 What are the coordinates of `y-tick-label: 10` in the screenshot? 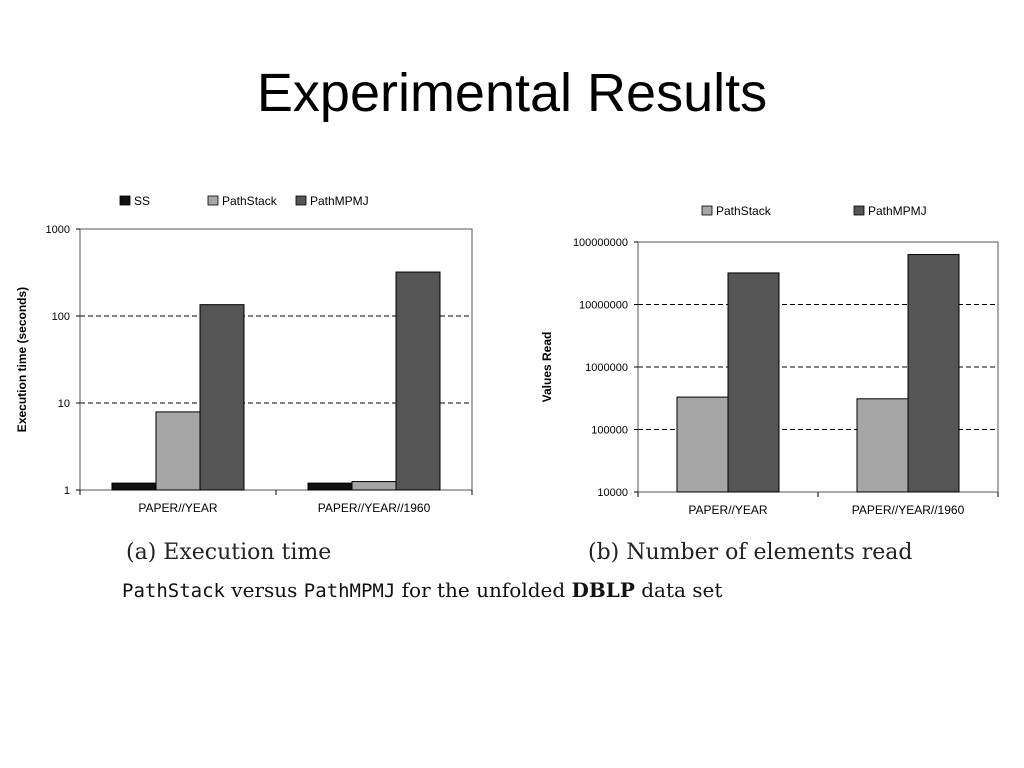 It's located at (64, 404).